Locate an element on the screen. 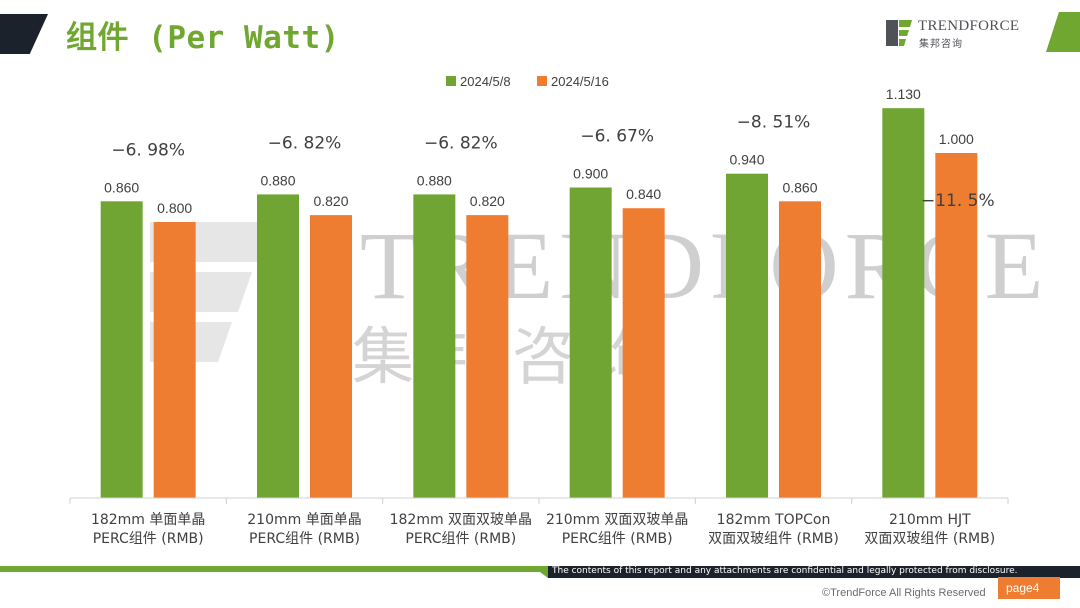 The image size is (1080, 608). footer-copyright: ©TrendForce All Rights Reserved is located at coordinates (904, 593).